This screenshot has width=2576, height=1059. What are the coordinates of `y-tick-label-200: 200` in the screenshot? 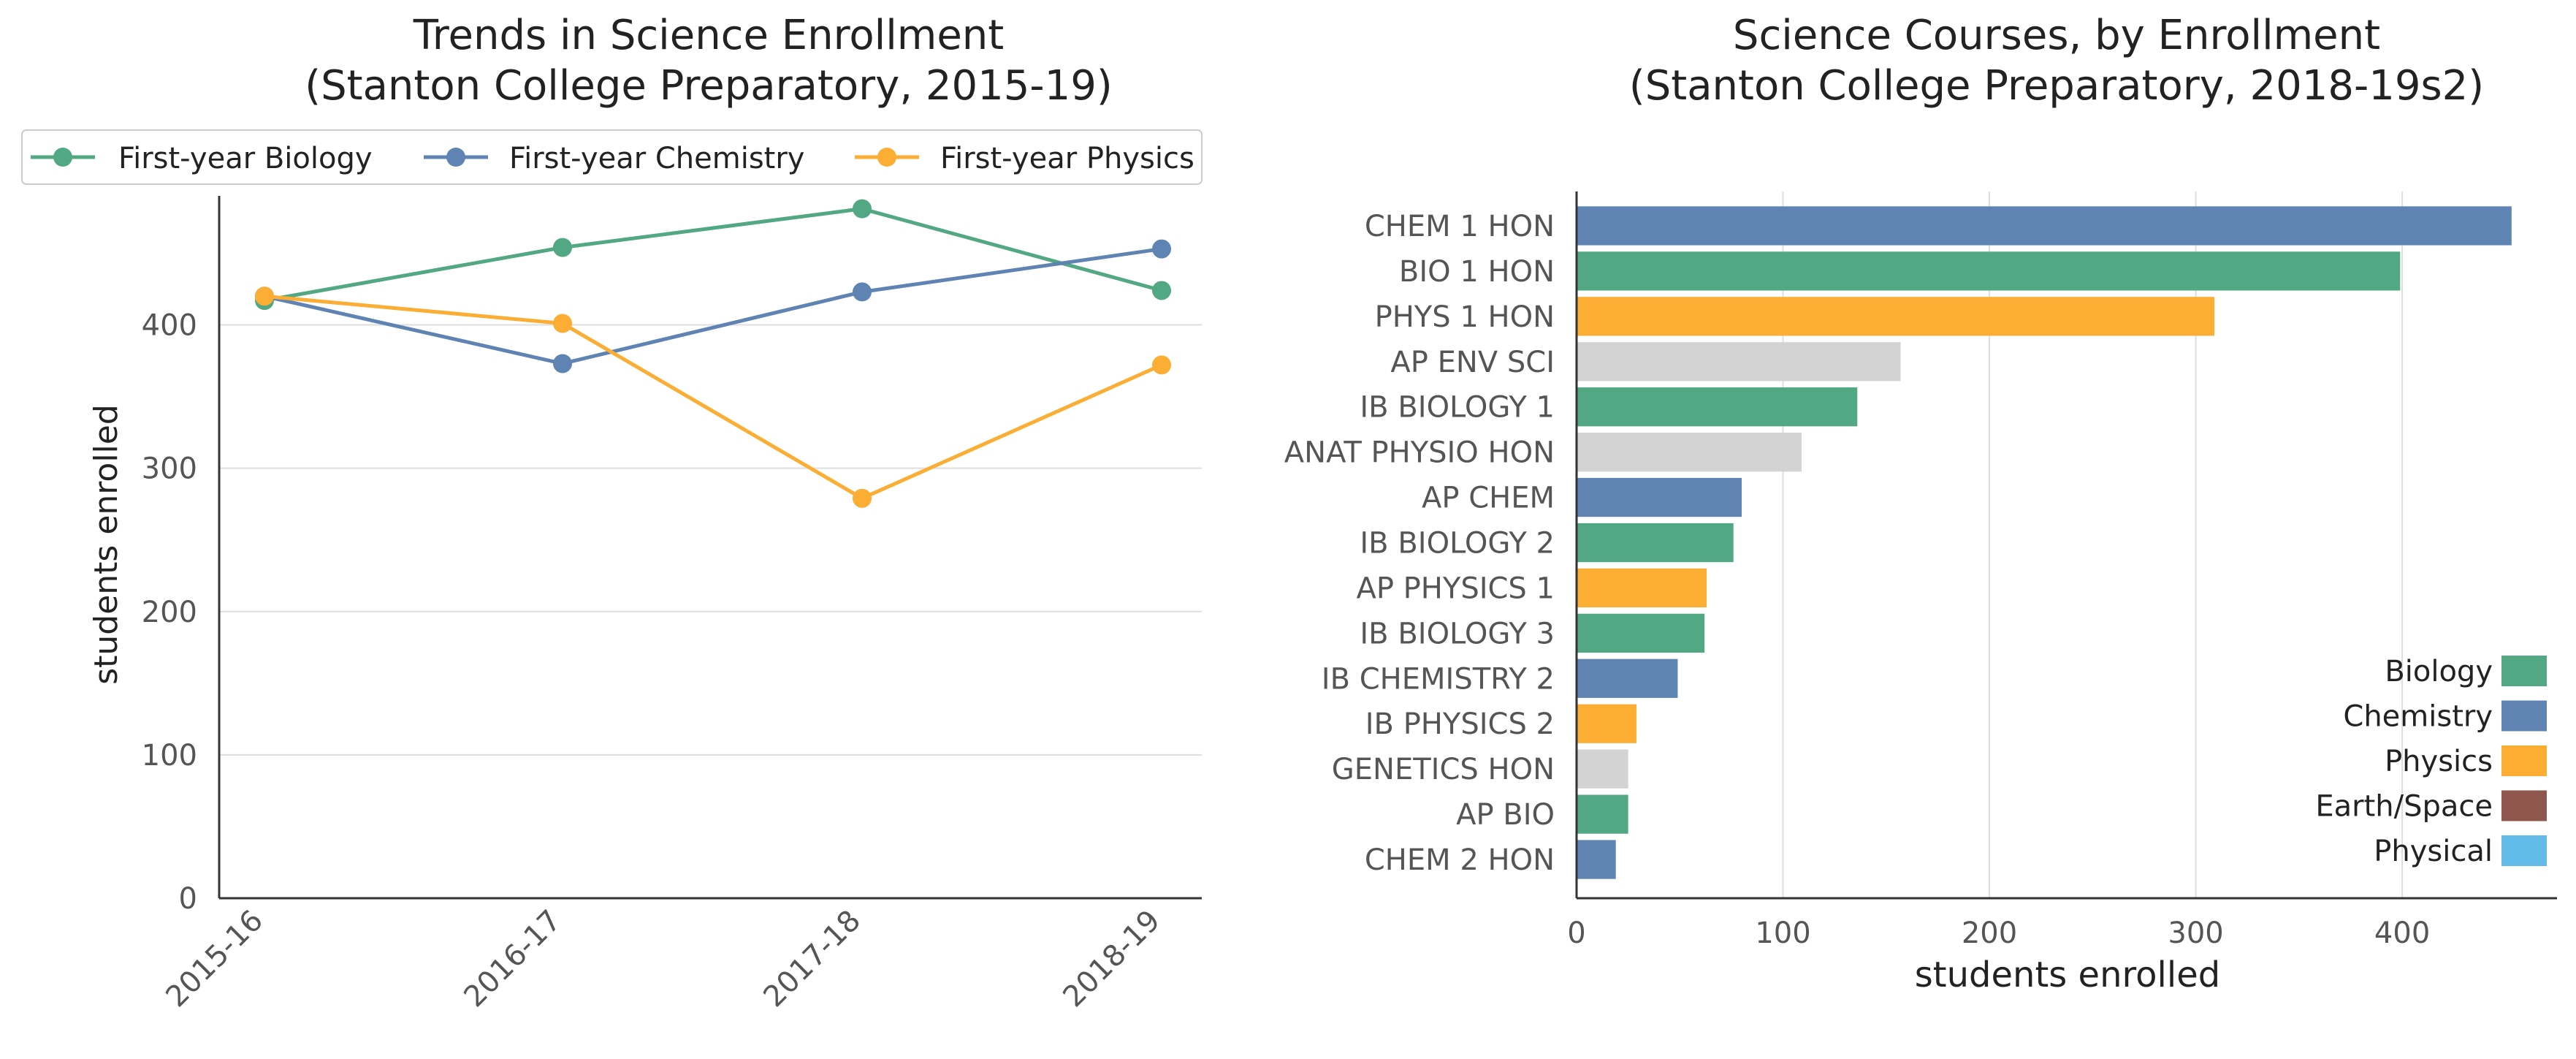 It's located at (169, 612).